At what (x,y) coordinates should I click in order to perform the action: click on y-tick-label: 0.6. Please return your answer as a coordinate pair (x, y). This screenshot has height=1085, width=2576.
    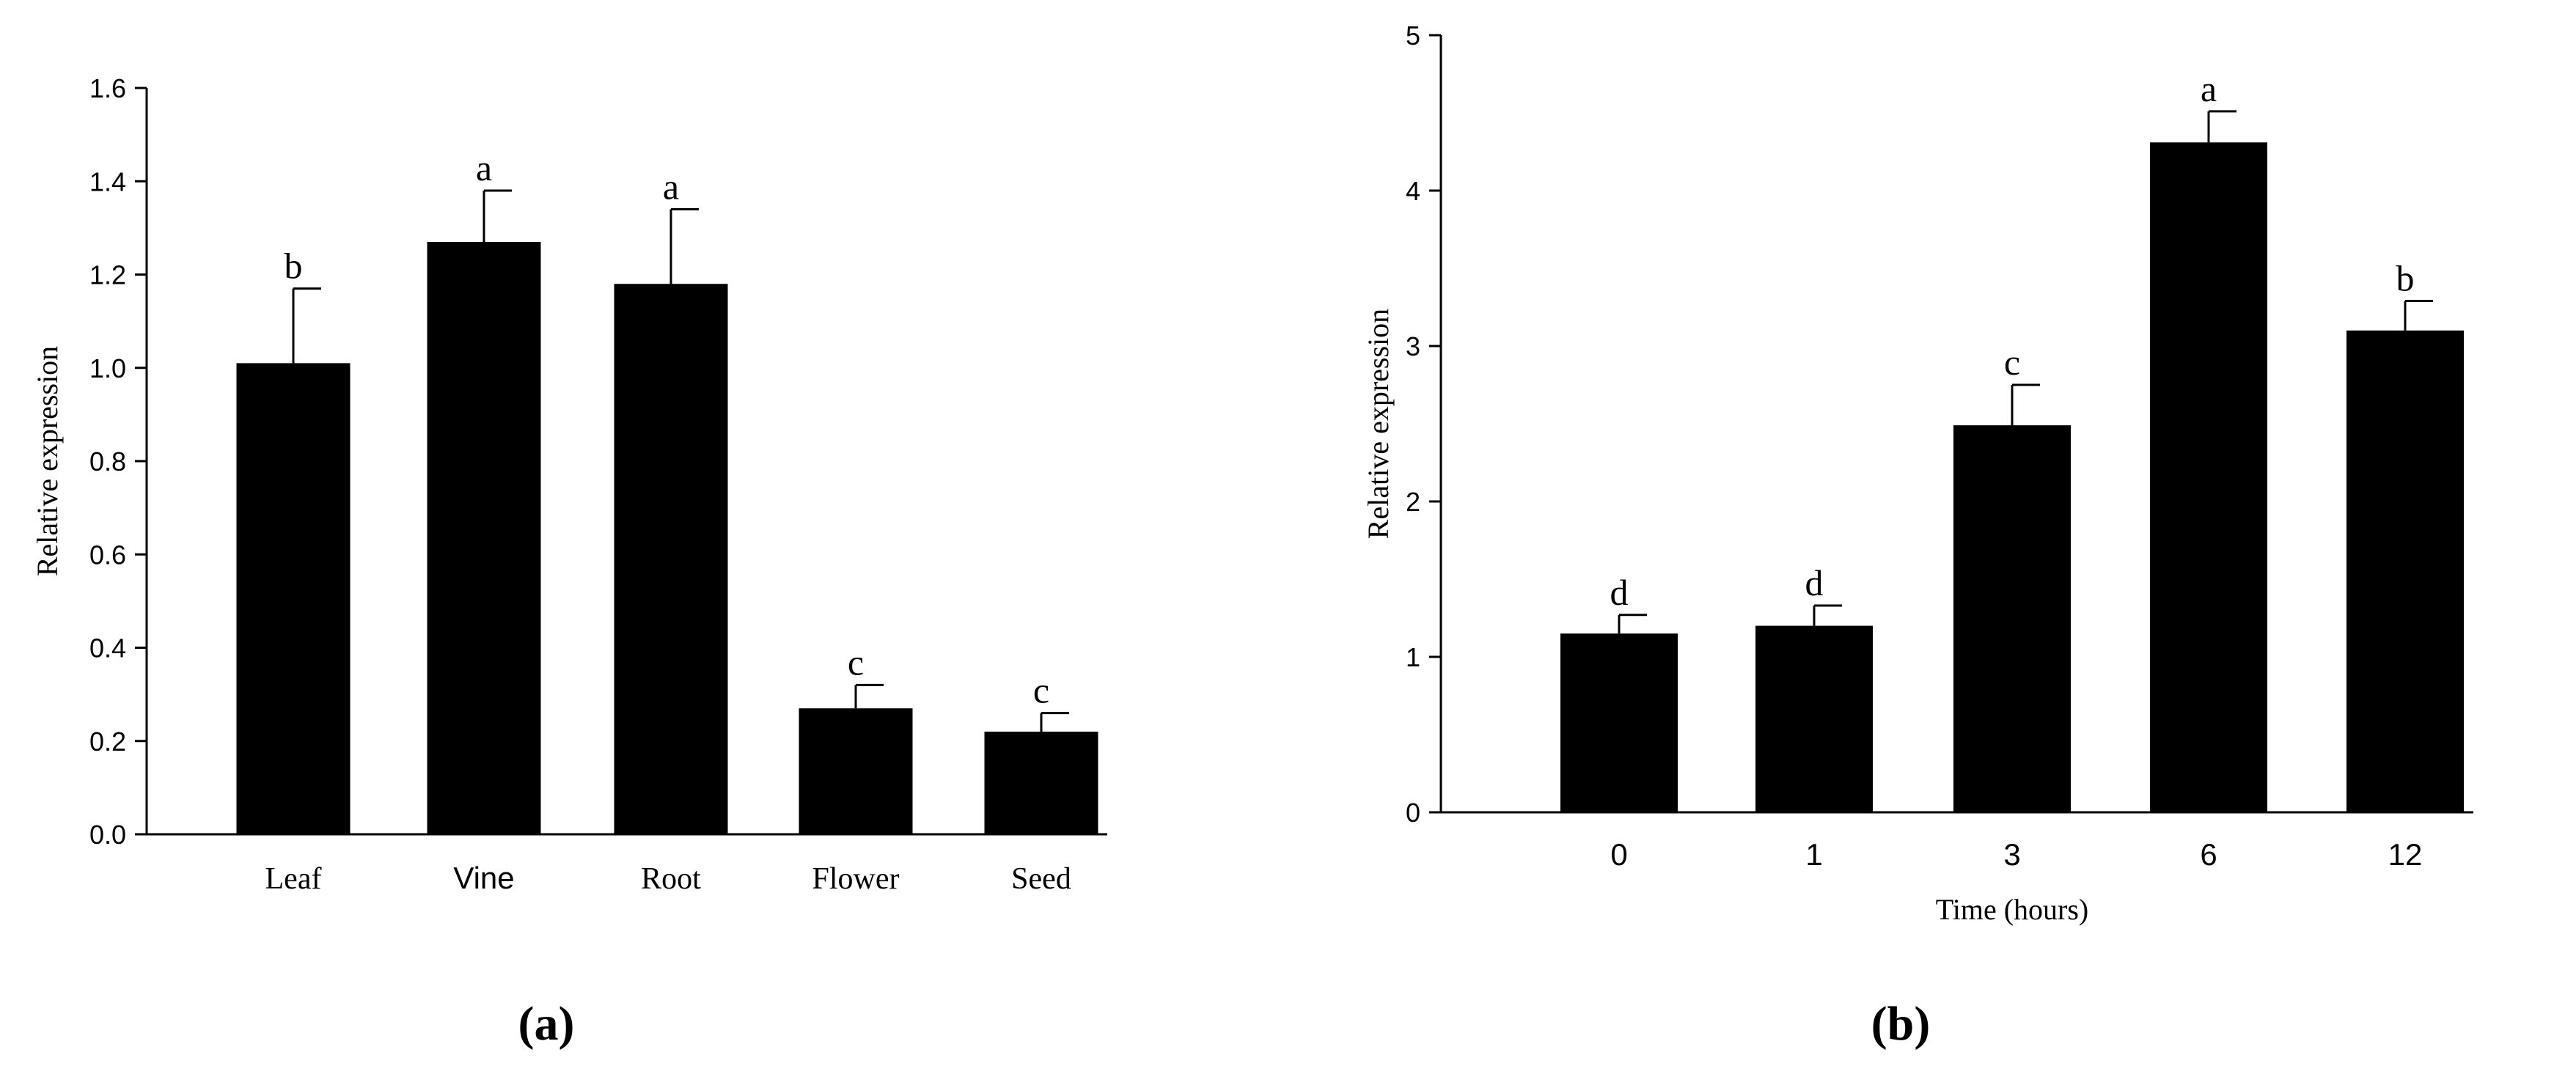
    Looking at the image, I should click on (107, 555).